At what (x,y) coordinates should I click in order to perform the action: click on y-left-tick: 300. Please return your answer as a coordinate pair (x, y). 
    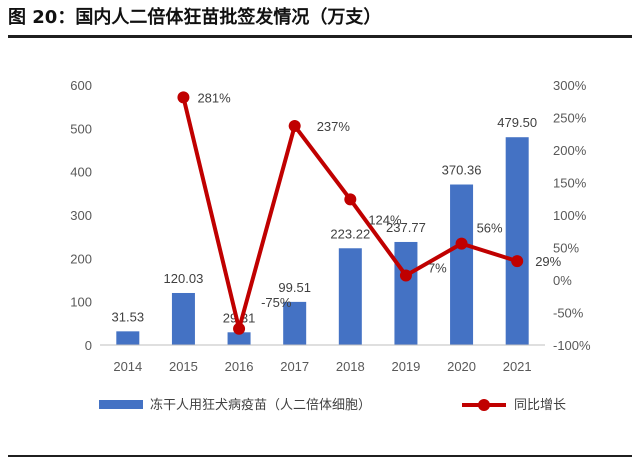
    Looking at the image, I should click on (81, 215).